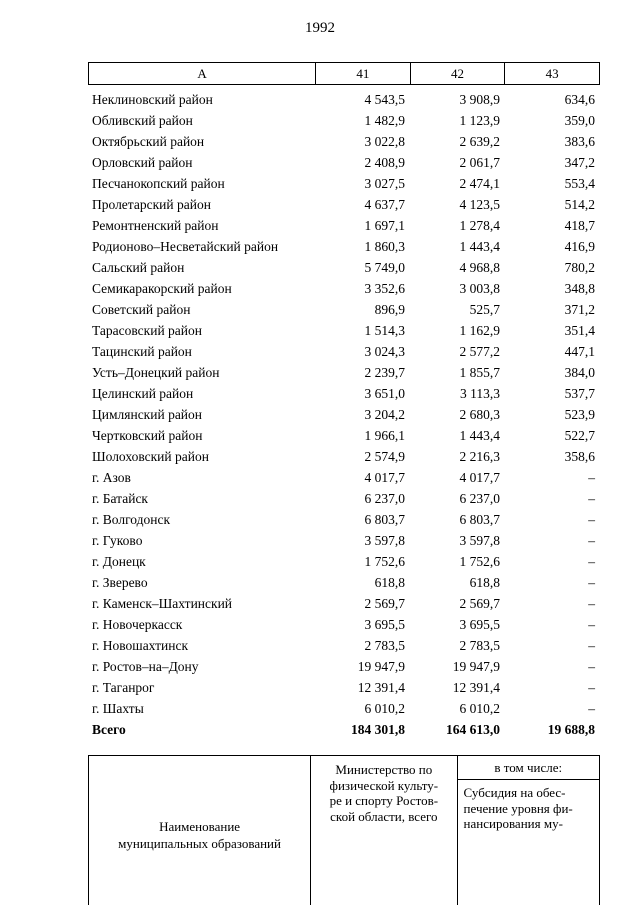 The width and height of the screenshot is (640, 905). What do you see at coordinates (138, 267) in the screenshot?
I see `cell-name: Сальский район` at bounding box center [138, 267].